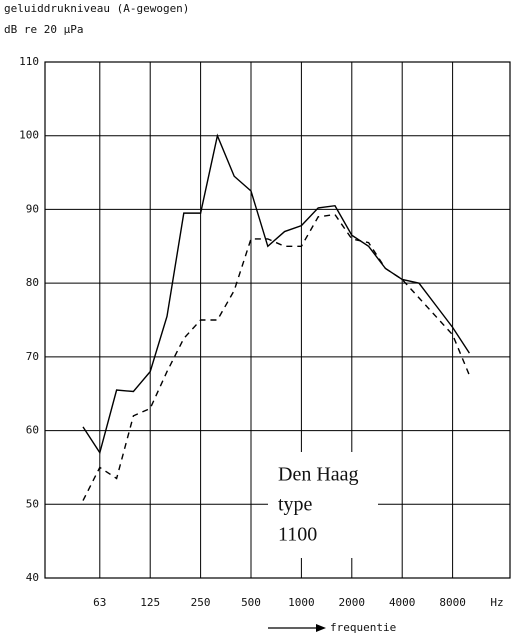 Image resolution: width=515 pixels, height=636 pixels. What do you see at coordinates (29, 61) in the screenshot?
I see `y-tick-label: 110` at bounding box center [29, 61].